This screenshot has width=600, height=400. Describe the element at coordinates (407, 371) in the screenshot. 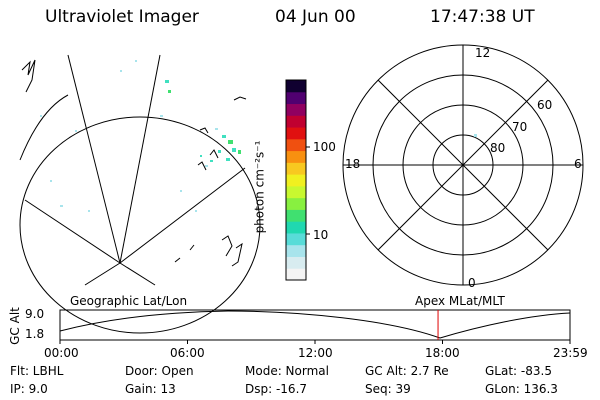

I see `gc-alt-status: GC Alt: 2.7 Re` at that location.